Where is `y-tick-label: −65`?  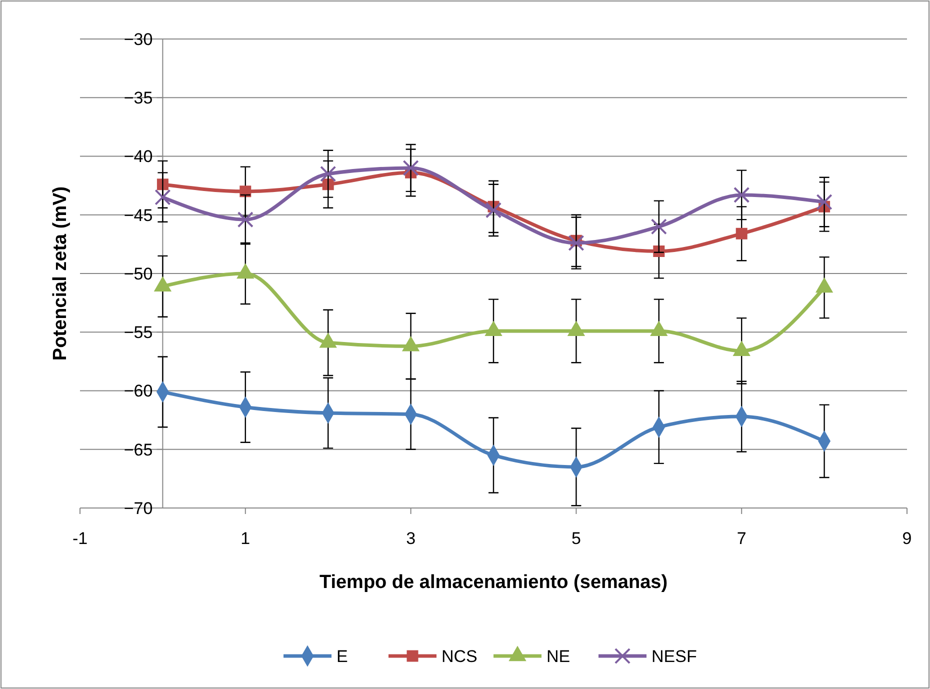 y-tick-label: −65 is located at coordinates (138, 450).